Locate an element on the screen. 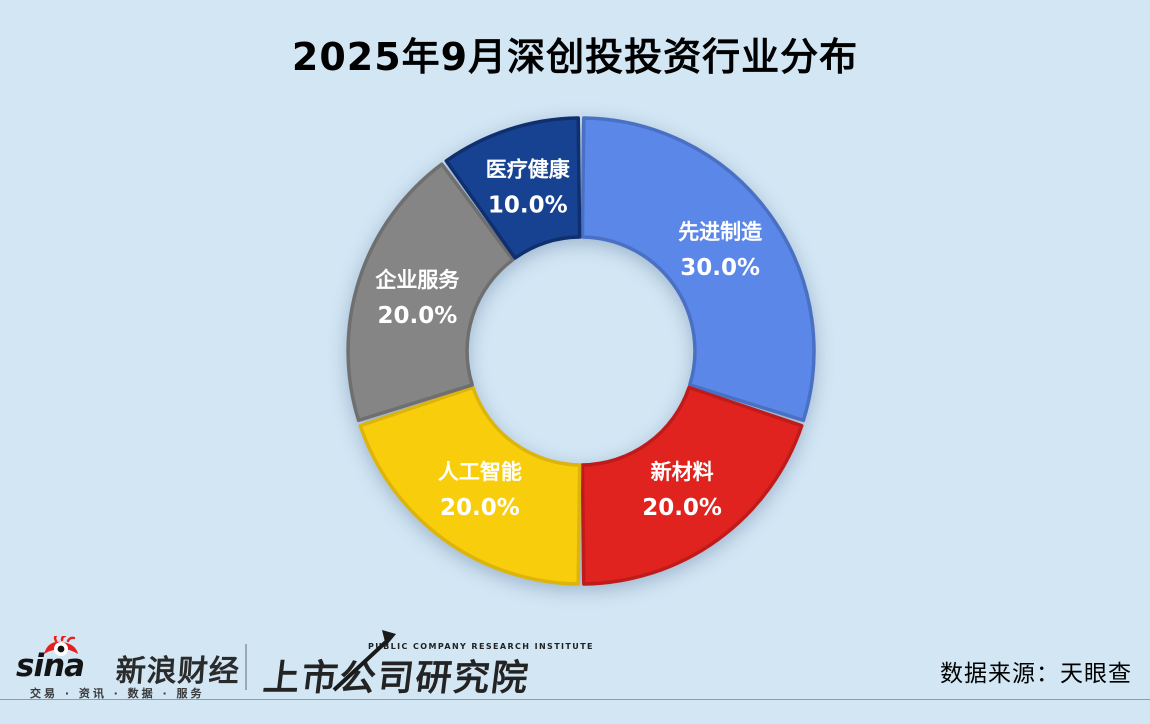 The width and height of the screenshot is (1150, 724). chart-title: 2025年9月深创投投资行业分布 is located at coordinates (575, 57).